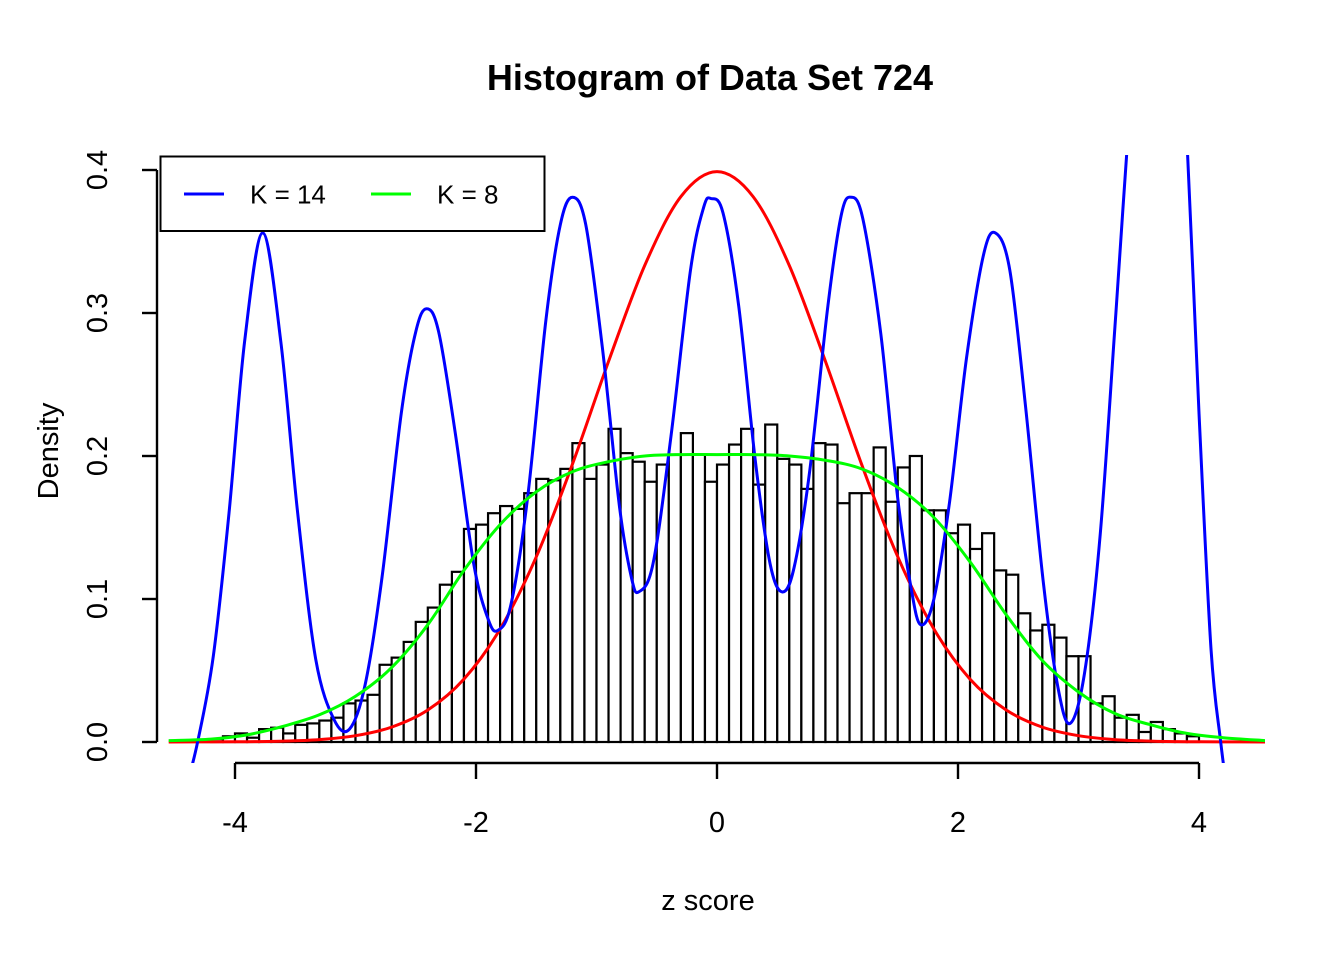 The image size is (1344, 965). What do you see at coordinates (1199, 823) in the screenshot?
I see `x-tick-label: 4` at bounding box center [1199, 823].